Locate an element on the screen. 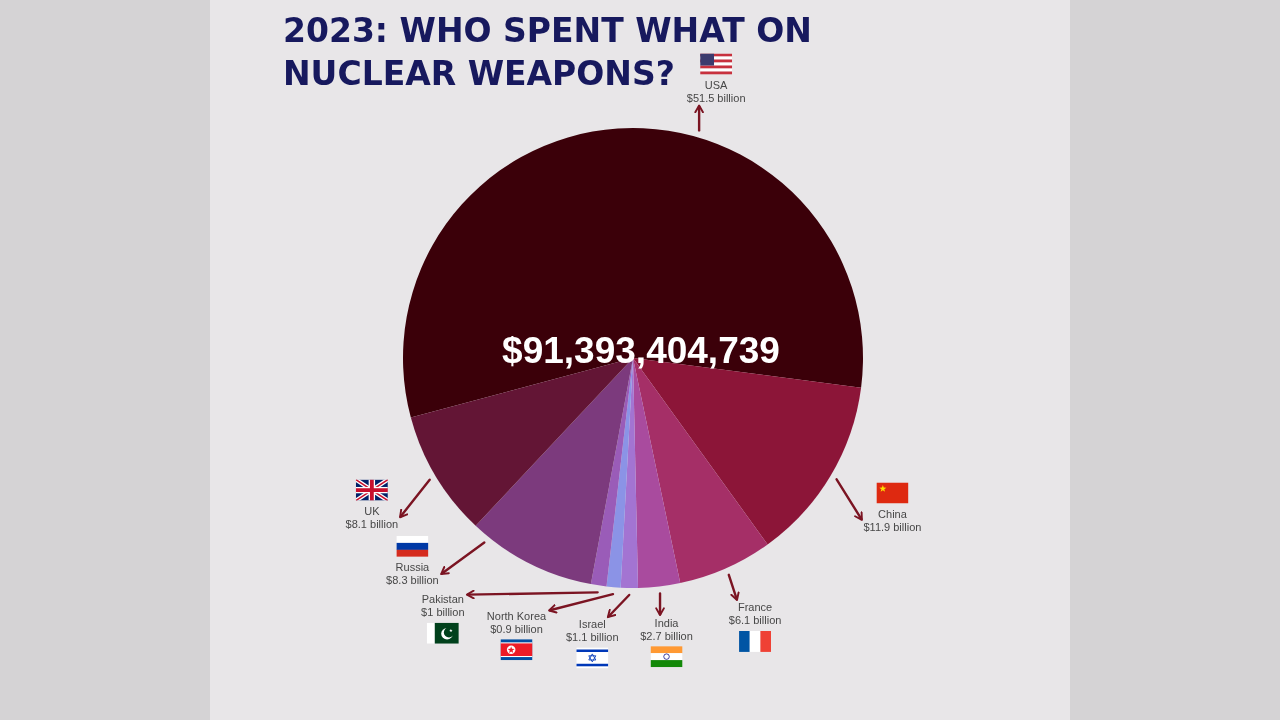 This screenshot has width=1280, height=720. slice-label: France is located at coordinates (755, 607).